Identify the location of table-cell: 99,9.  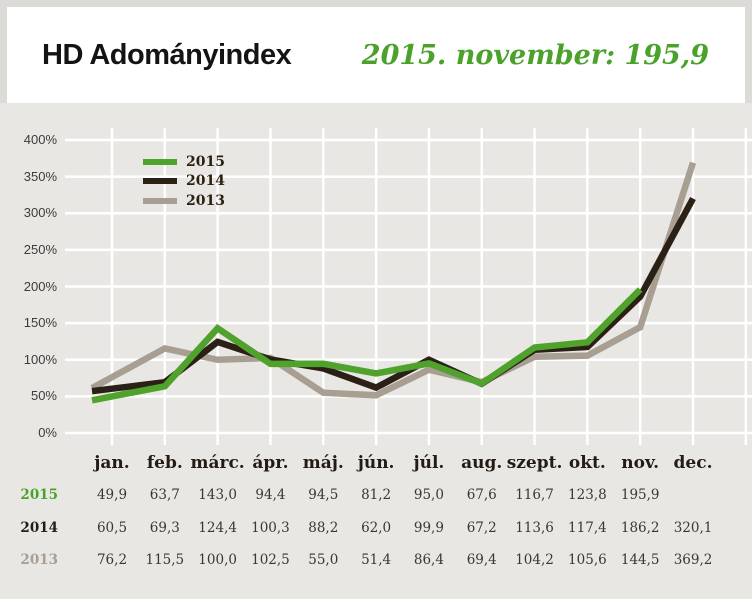
(428, 528).